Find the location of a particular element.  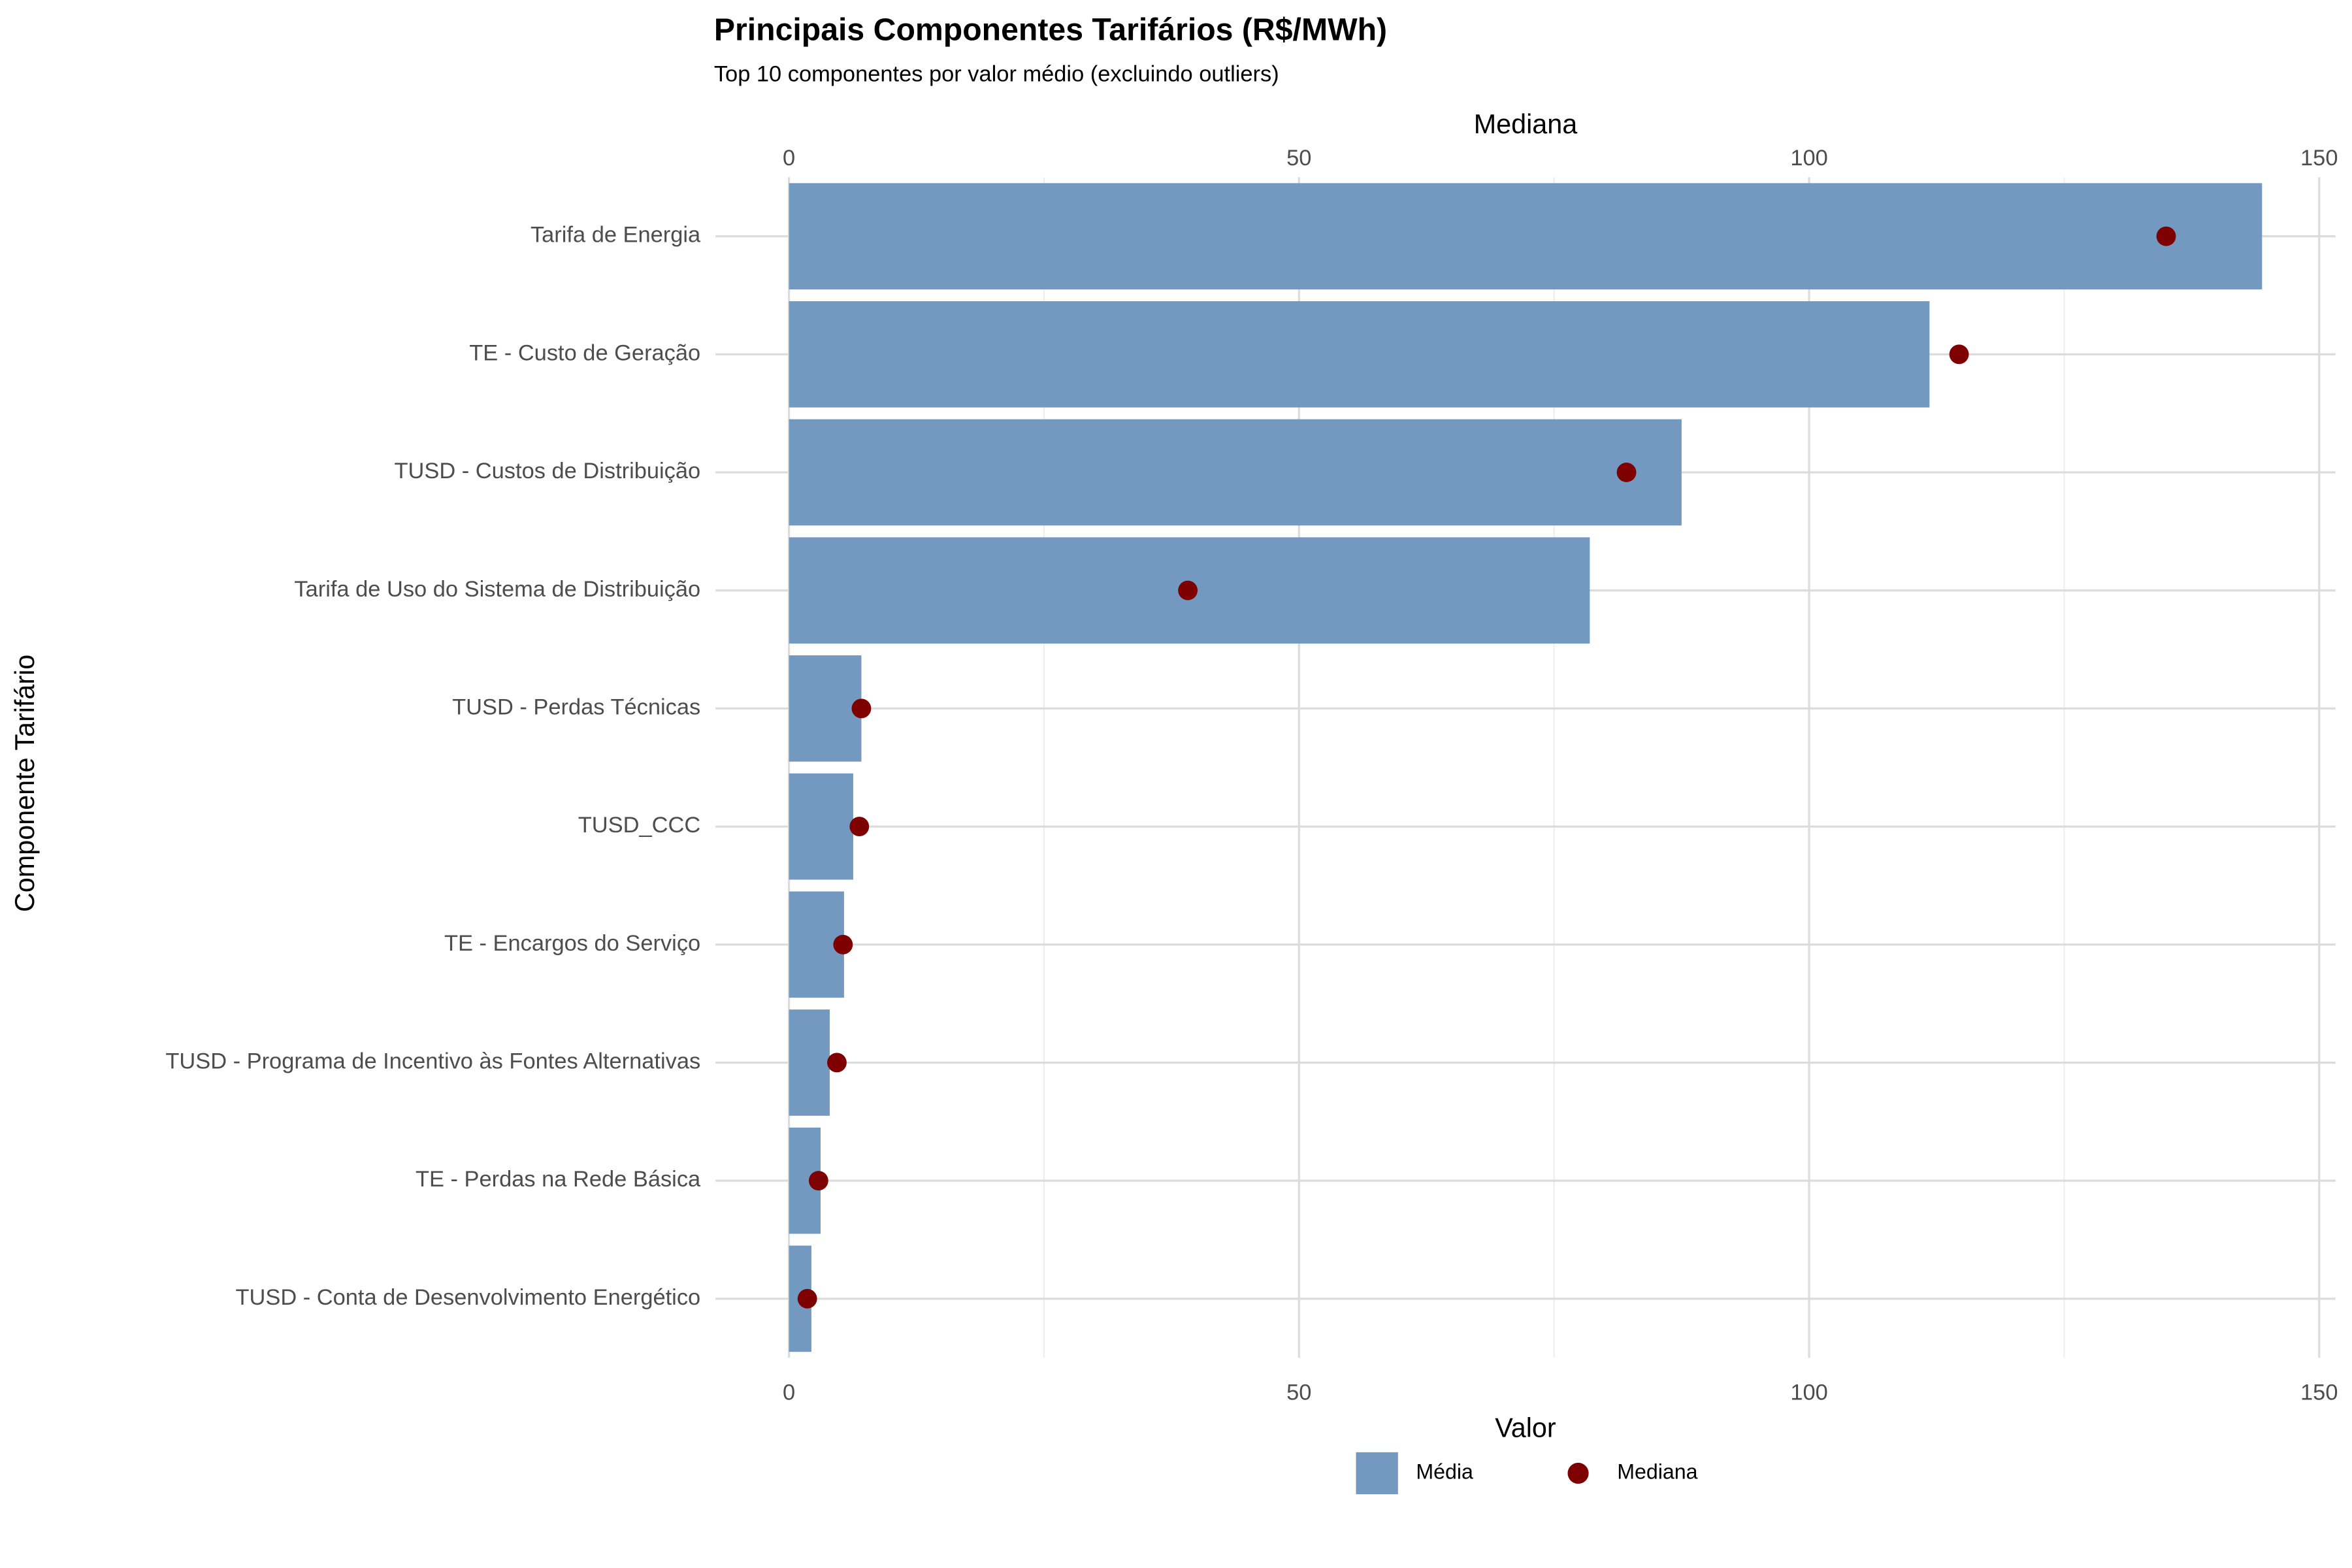

x-axis-title: Valor is located at coordinates (1525, 1428).